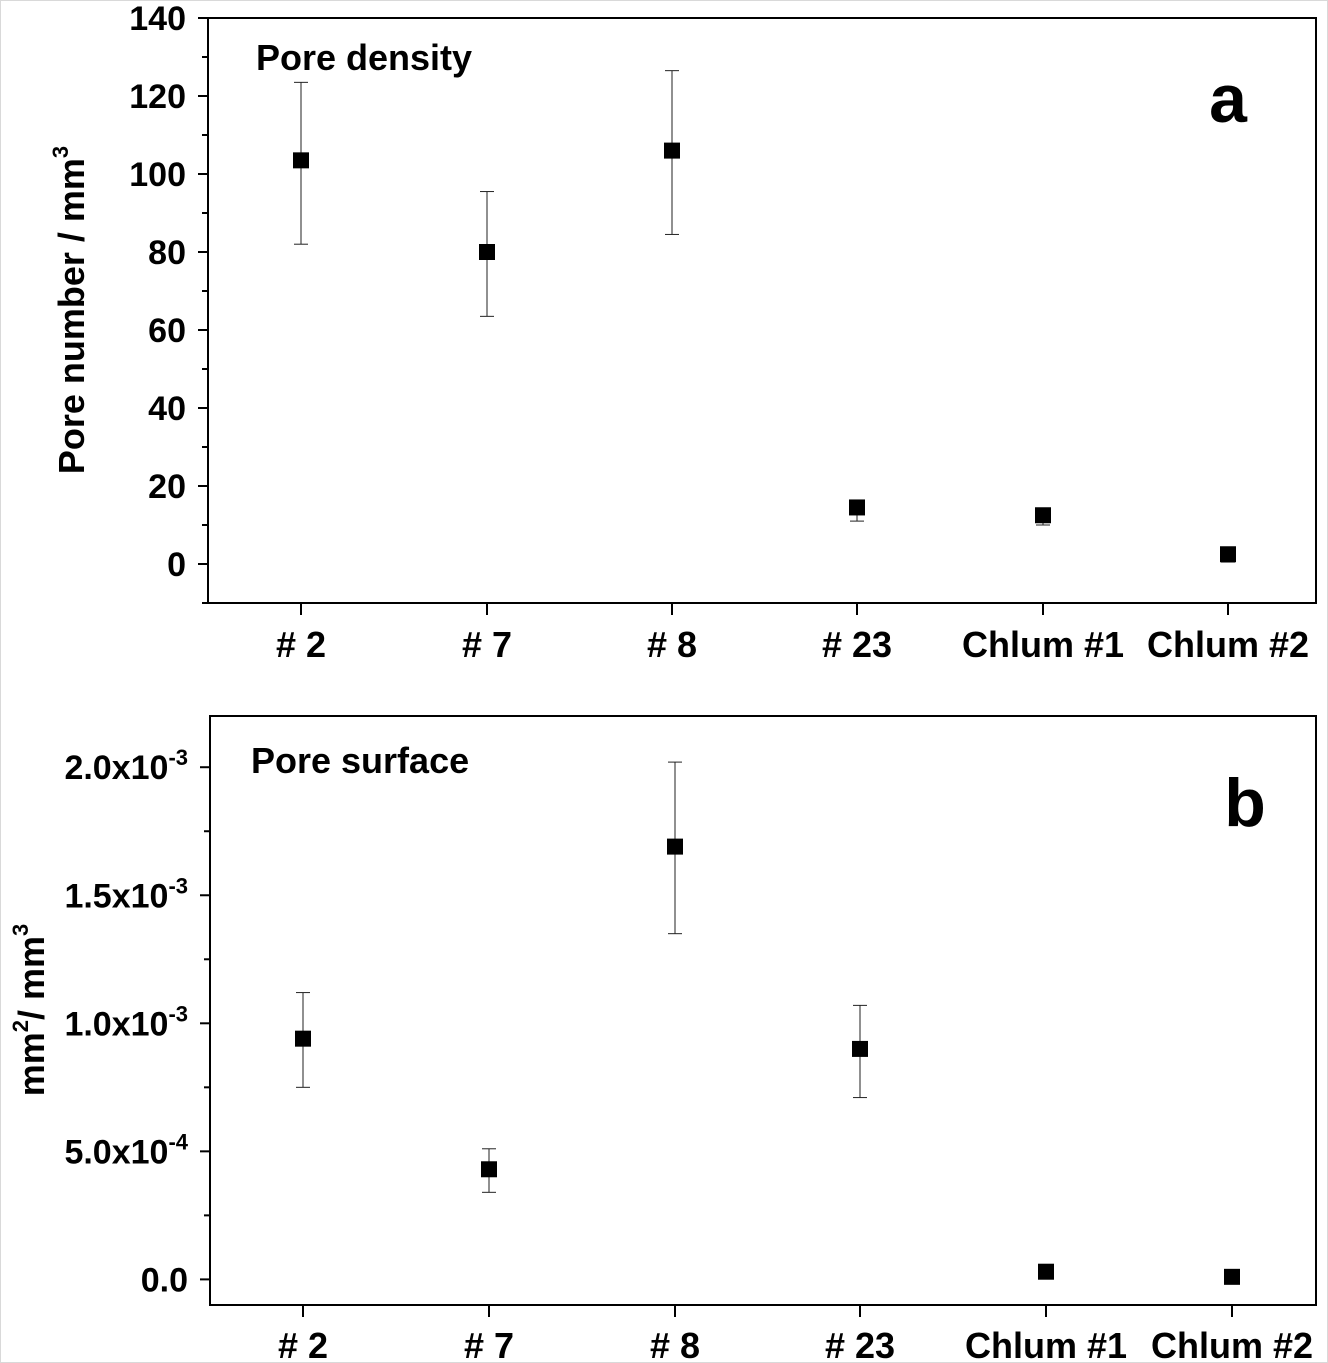 Image resolution: width=1328 pixels, height=1363 pixels. I want to click on panel-a-xtick-label: # 23, so click(857, 644).